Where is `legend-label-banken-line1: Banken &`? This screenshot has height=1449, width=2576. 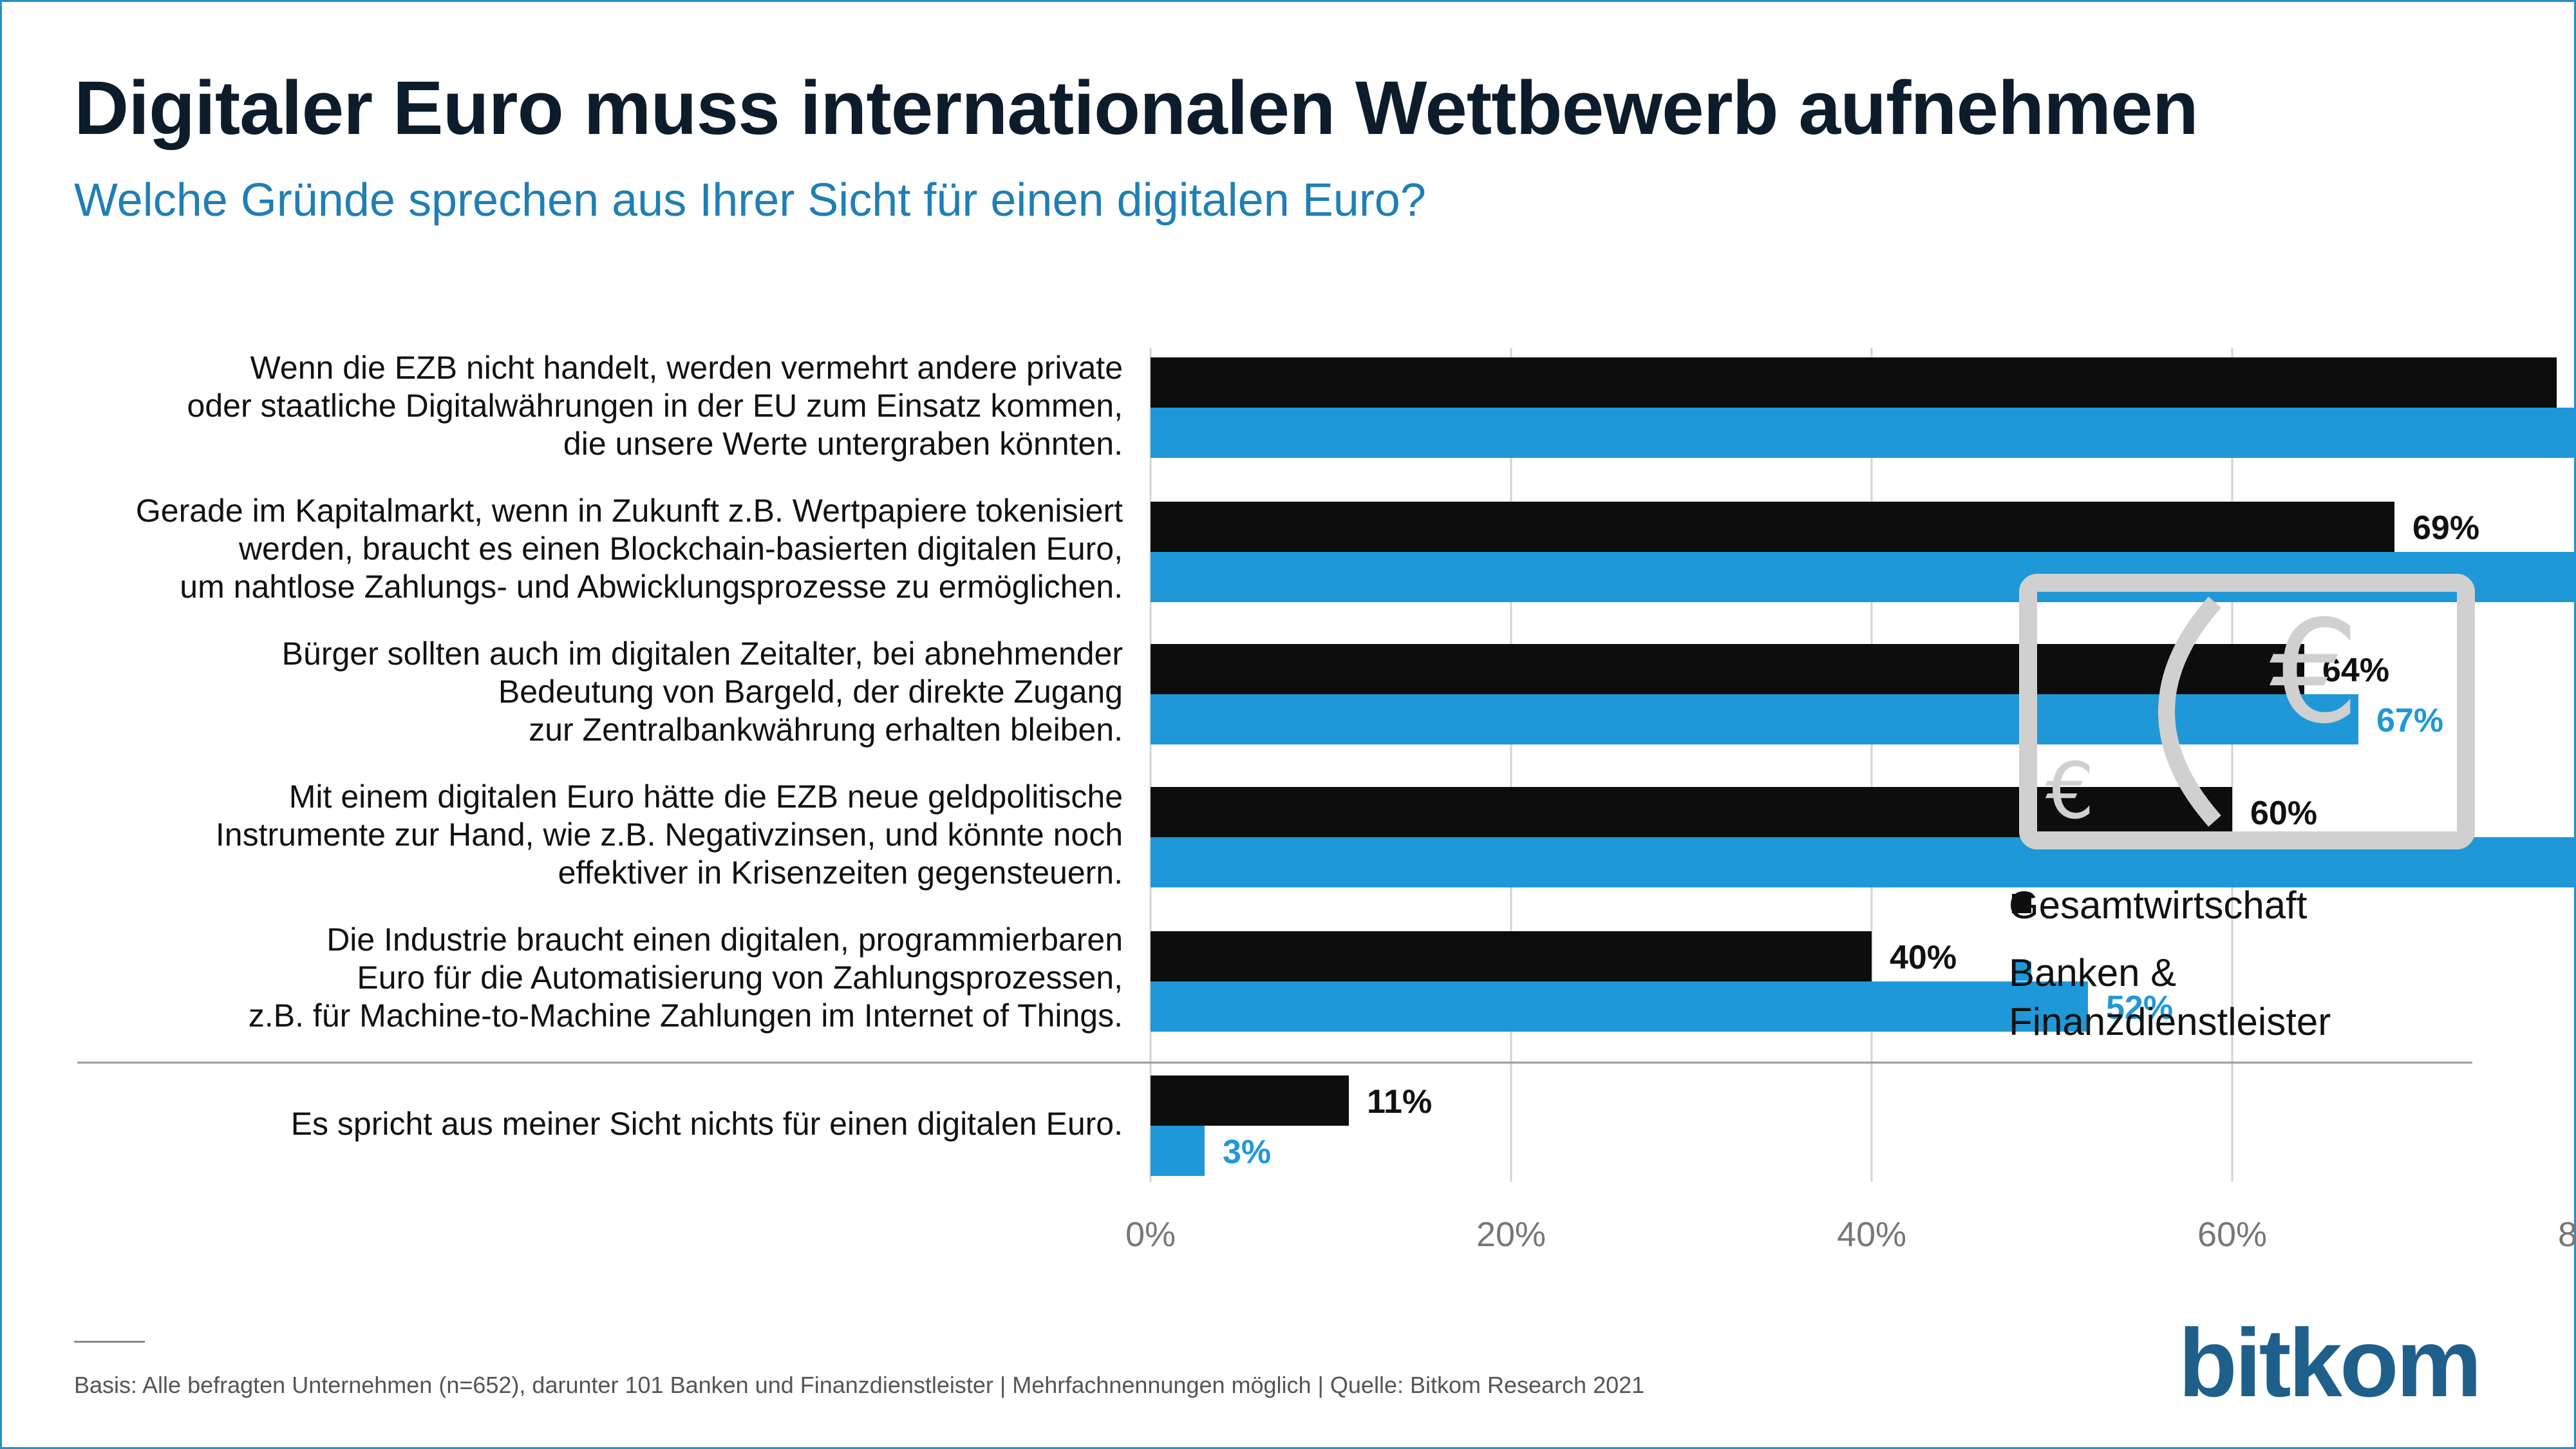 legend-label-banken-line1: Banken & is located at coordinates (2093, 973).